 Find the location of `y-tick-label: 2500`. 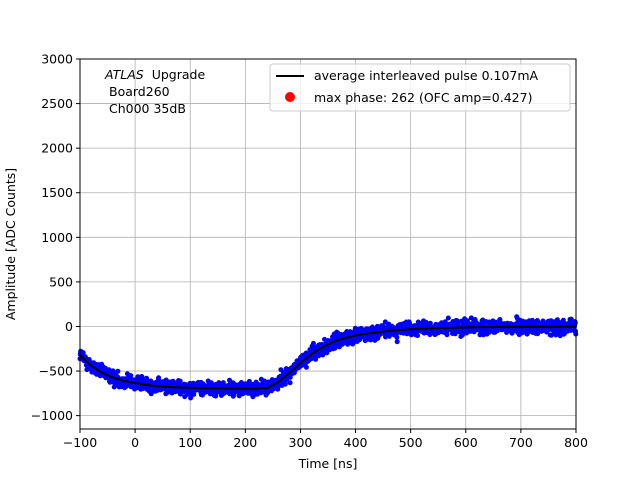

y-tick-label: 2500 is located at coordinates (57, 103).